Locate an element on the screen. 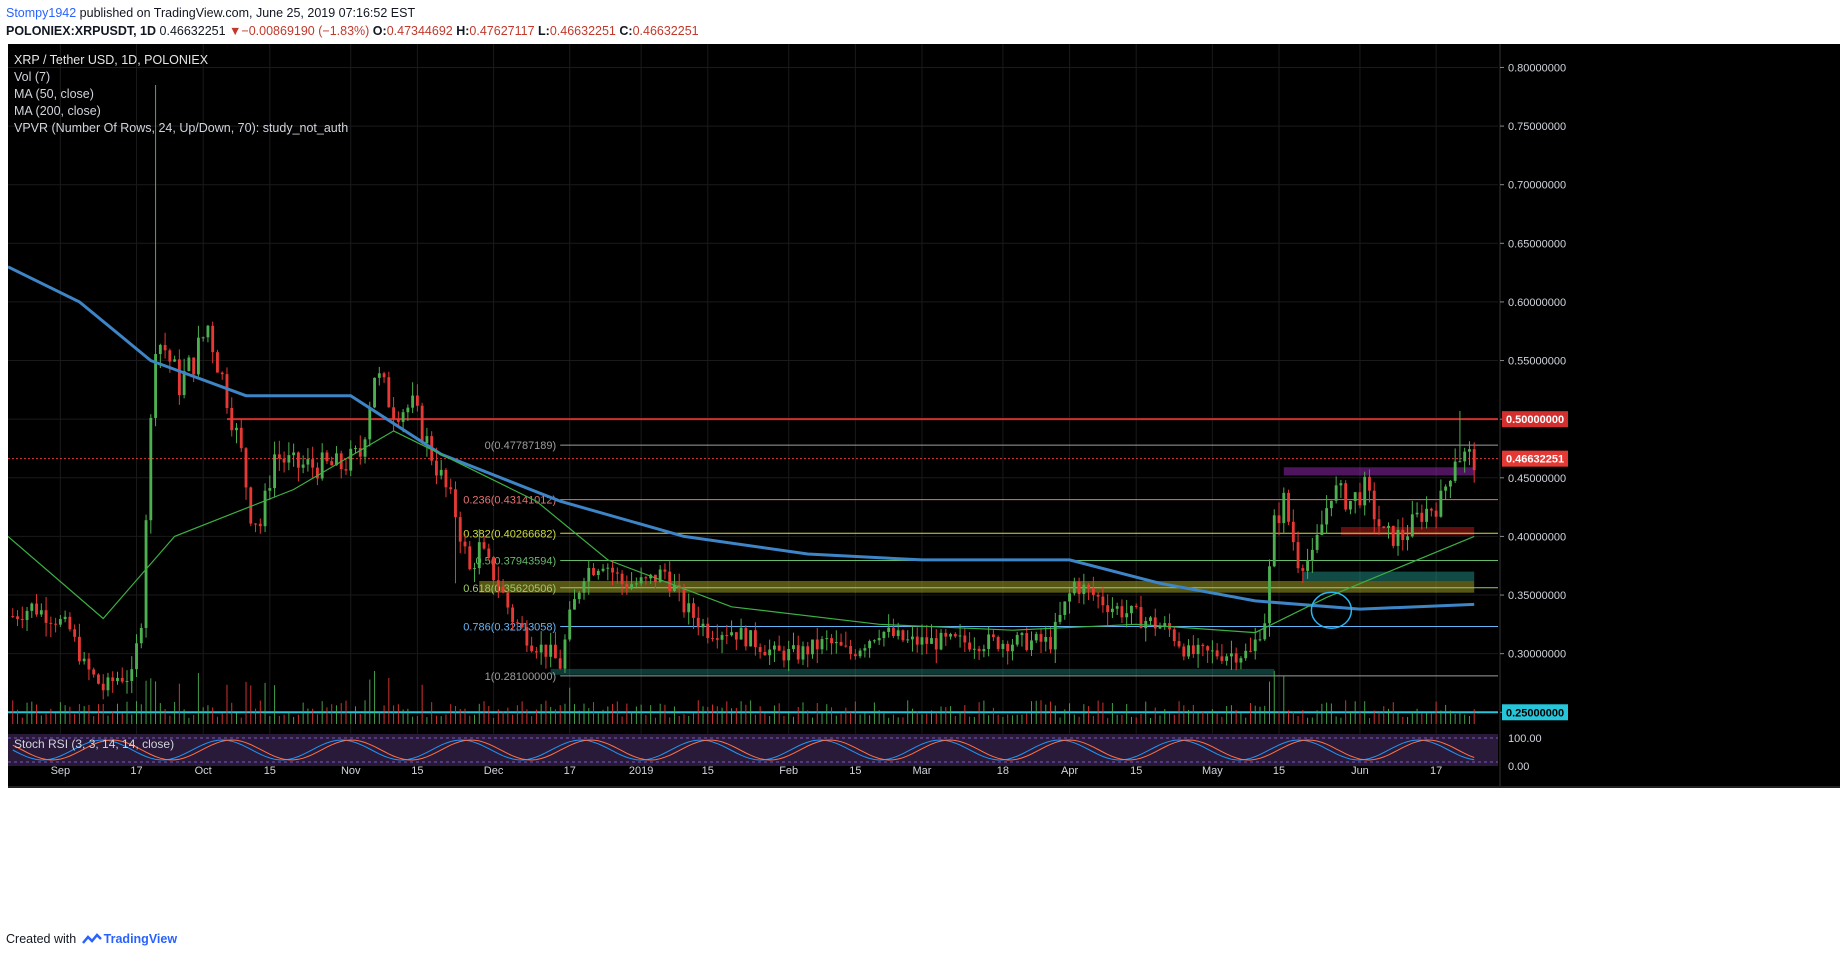 This screenshot has height=959, width=1840. legend-study-ma50: MA (50, close) is located at coordinates (54, 94).